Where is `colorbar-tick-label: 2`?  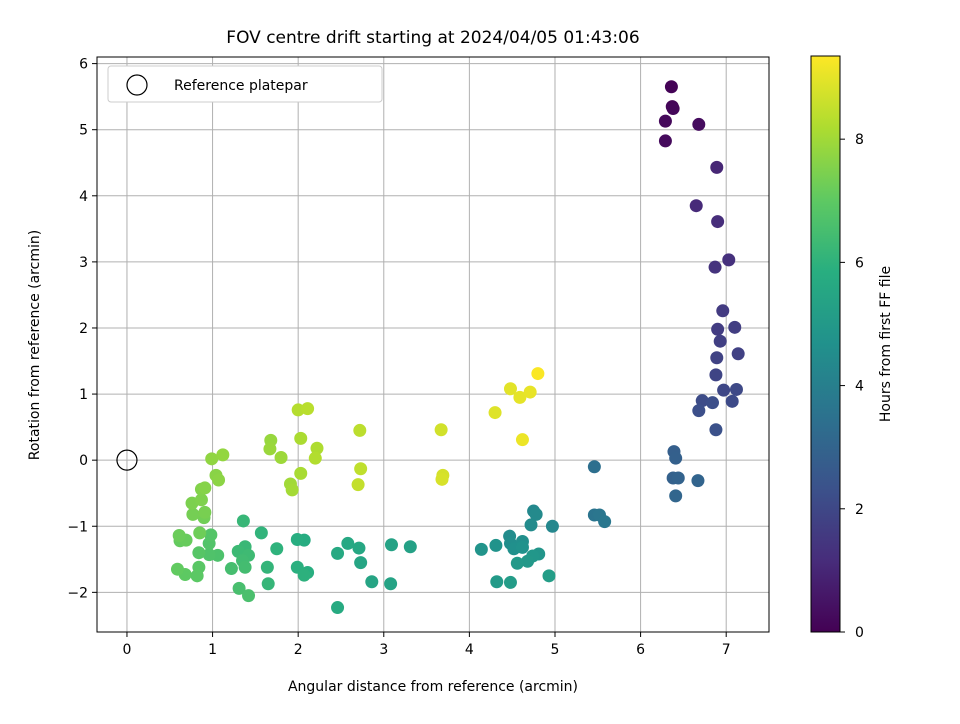
colorbar-tick-label: 2 is located at coordinates (859, 510).